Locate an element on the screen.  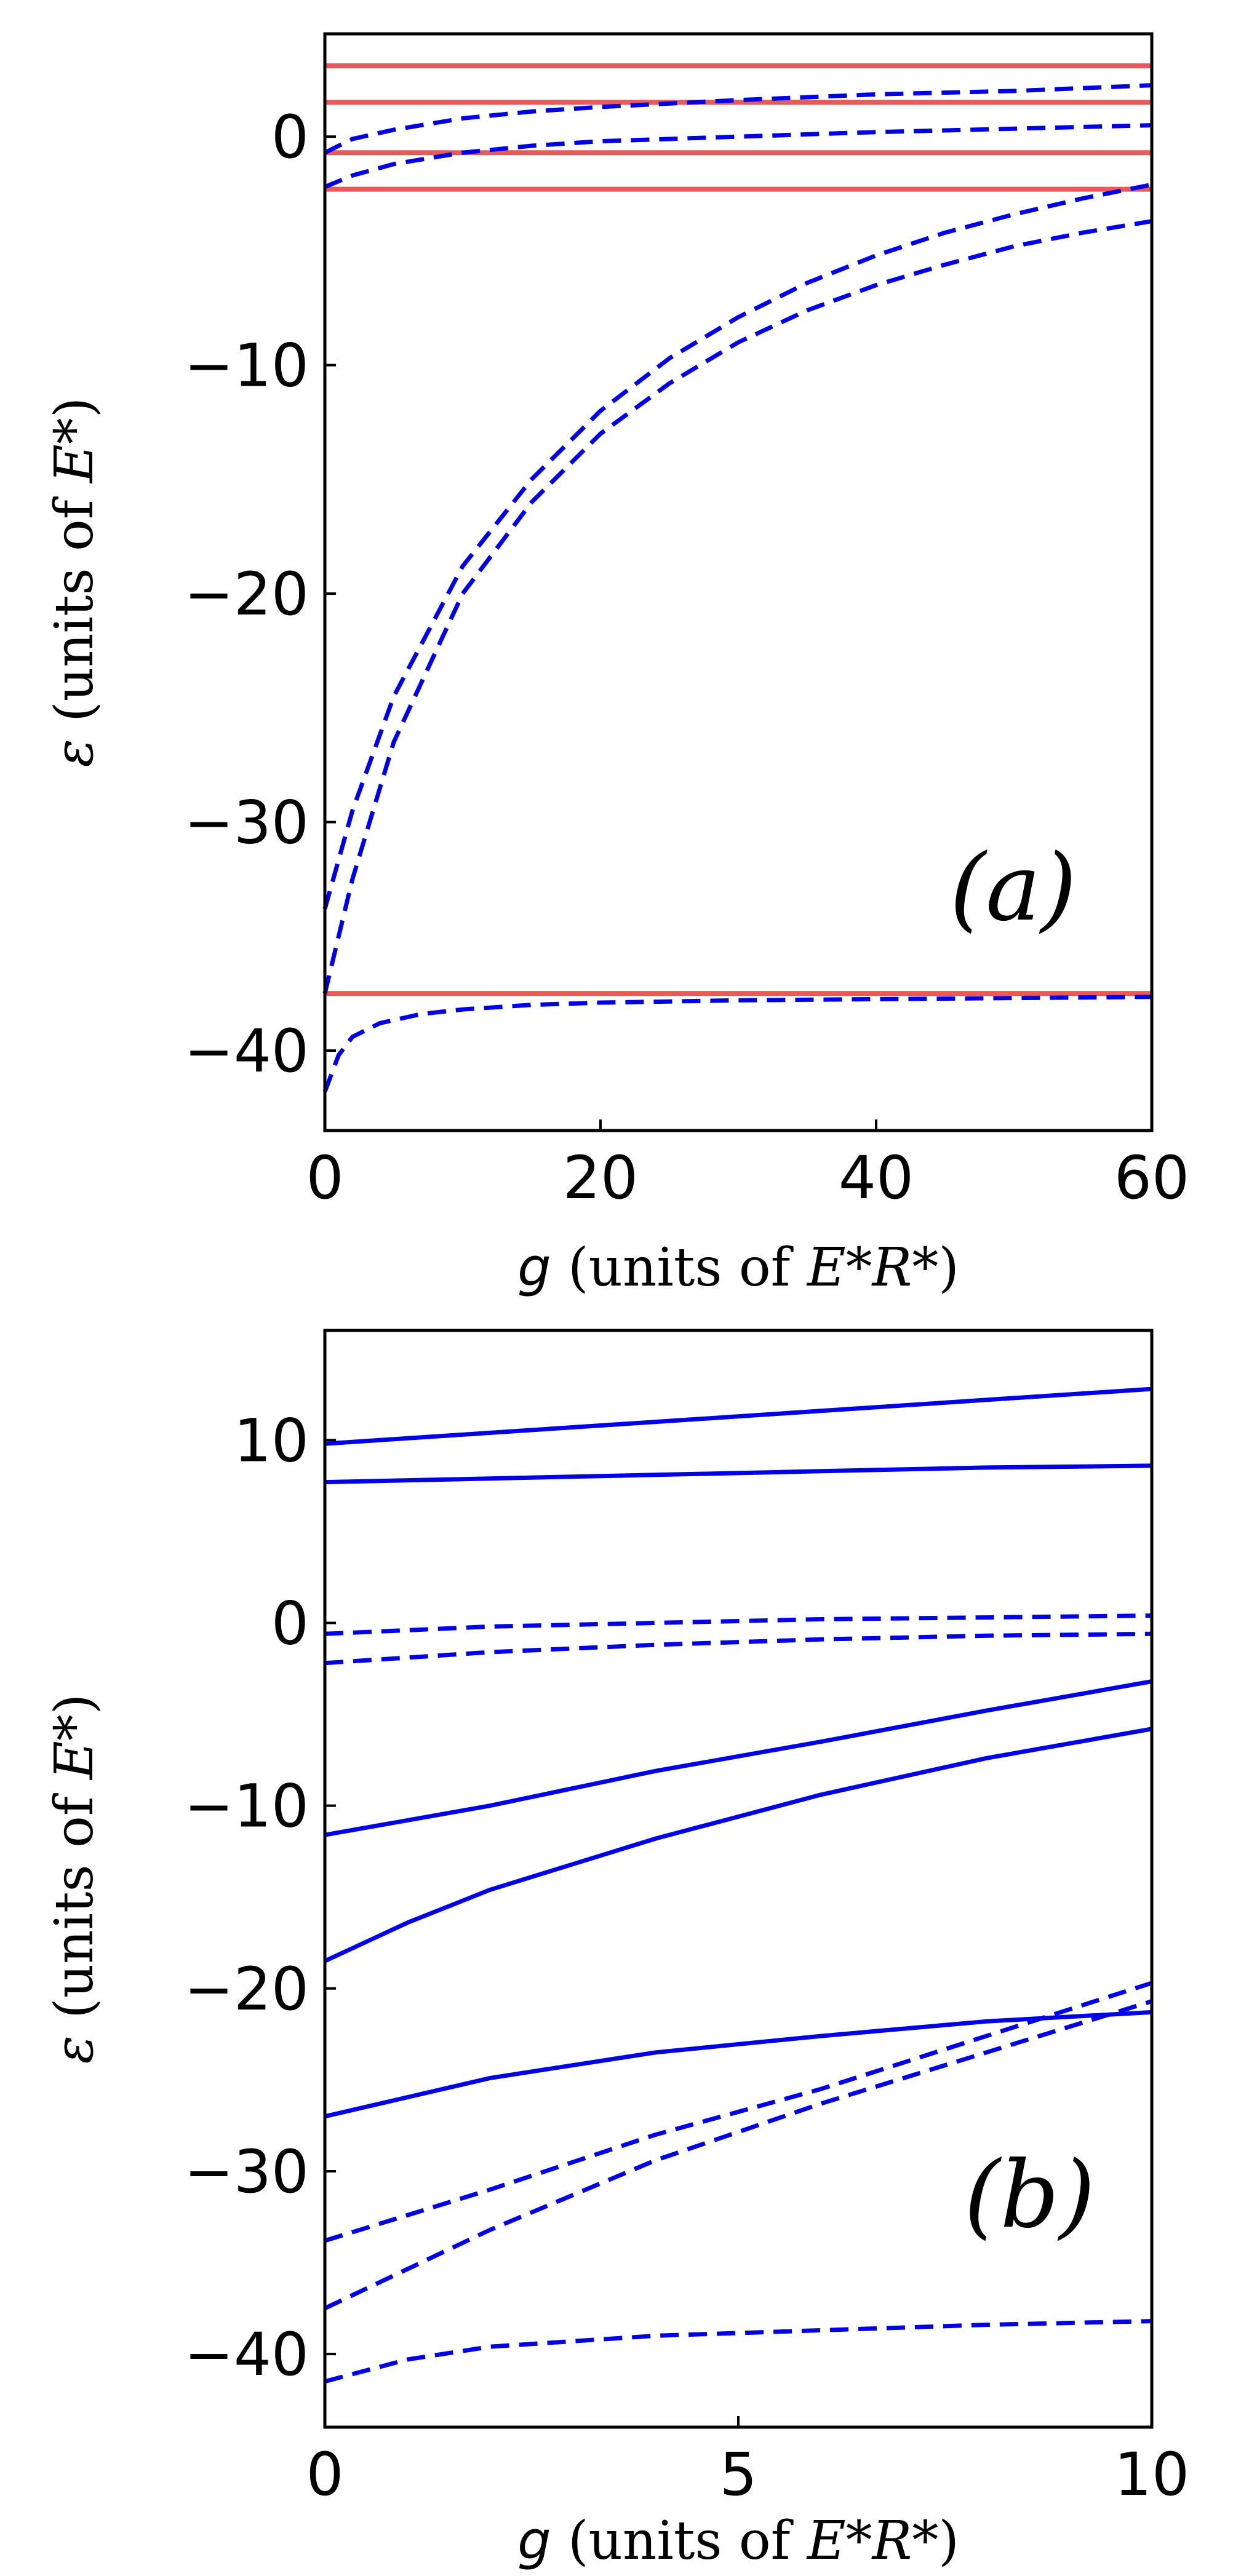
panel-label: (b) is located at coordinates (1029, 2195).